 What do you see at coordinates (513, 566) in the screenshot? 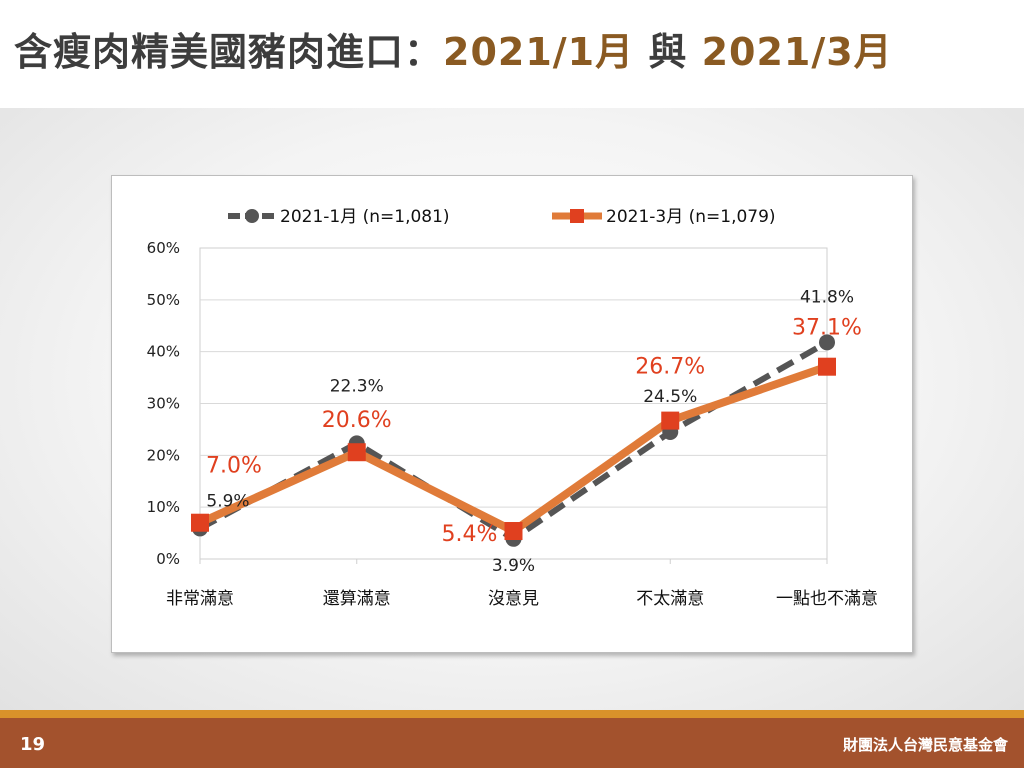
I see `data-label-2021-jan: 3.9%` at bounding box center [513, 566].